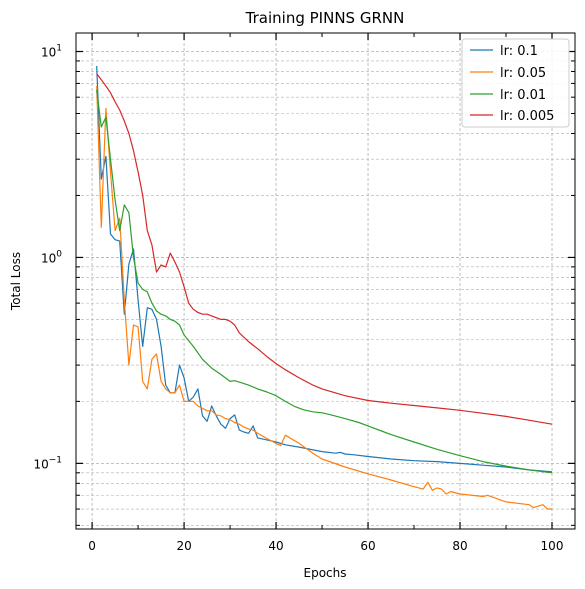  Describe the element at coordinates (519, 51) in the screenshot. I see `legend-label-lr-0.1: lr: 0.1` at that location.